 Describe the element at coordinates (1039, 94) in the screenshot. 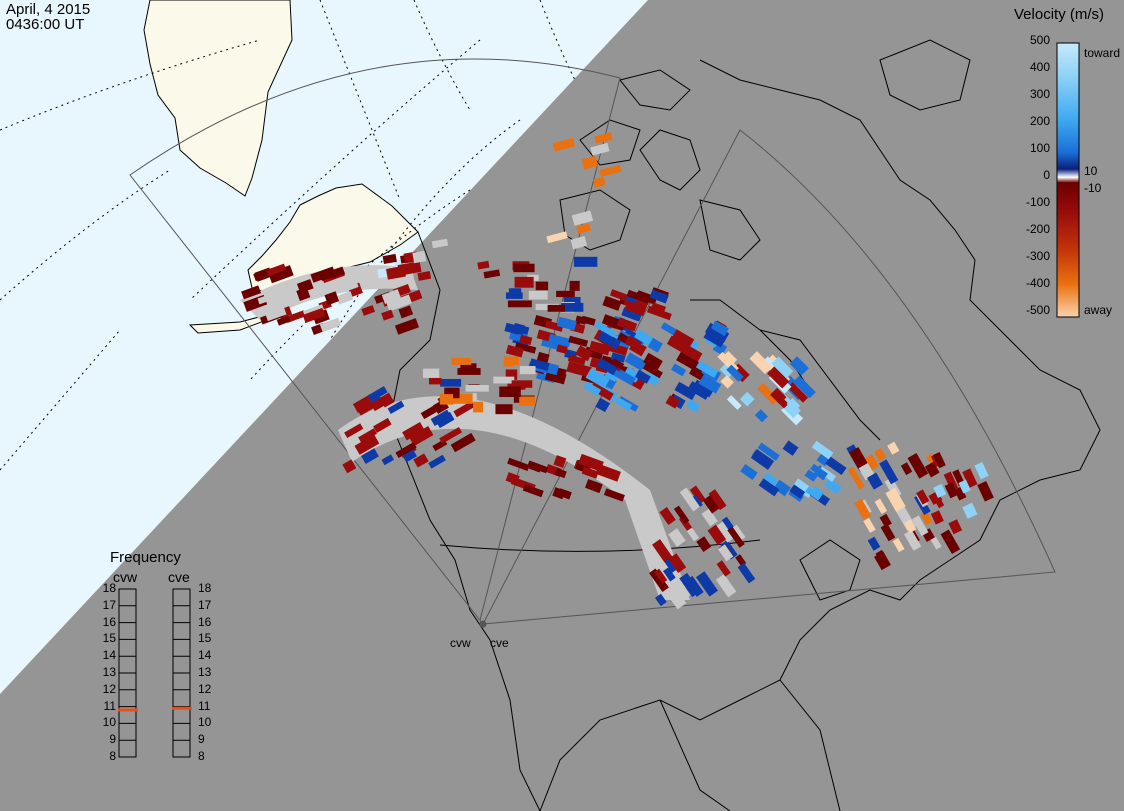

I see `colorbar-tick-300: 300` at that location.